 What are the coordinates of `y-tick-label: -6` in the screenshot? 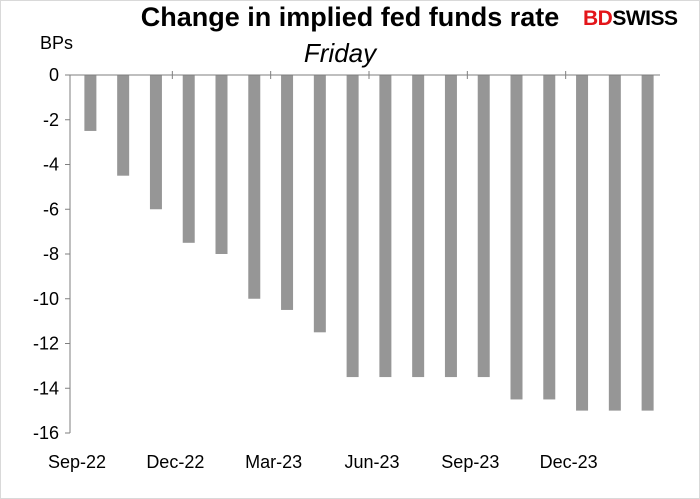 It's located at (51, 209).